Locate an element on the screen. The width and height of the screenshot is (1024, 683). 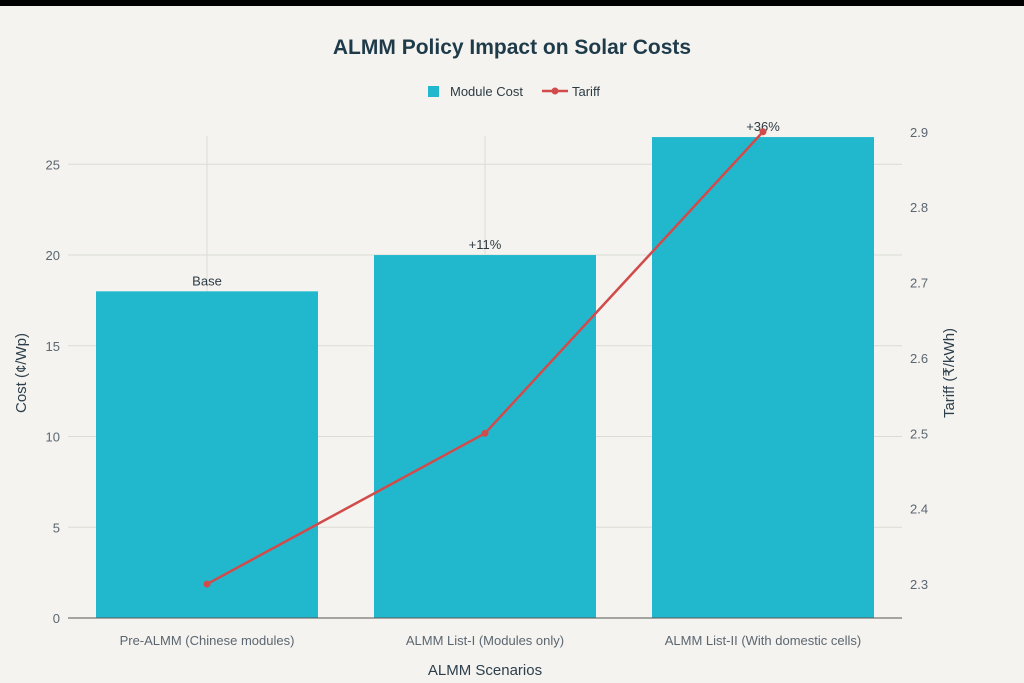
legend: Module Cost Tariff is located at coordinates (514, 91).